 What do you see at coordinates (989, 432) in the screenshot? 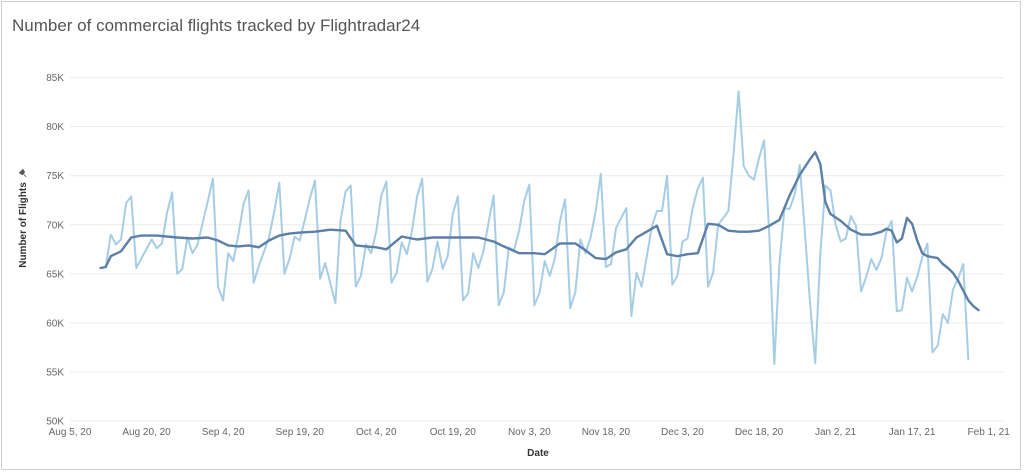
I see `x-tick-label: Feb 1, 21` at bounding box center [989, 432].